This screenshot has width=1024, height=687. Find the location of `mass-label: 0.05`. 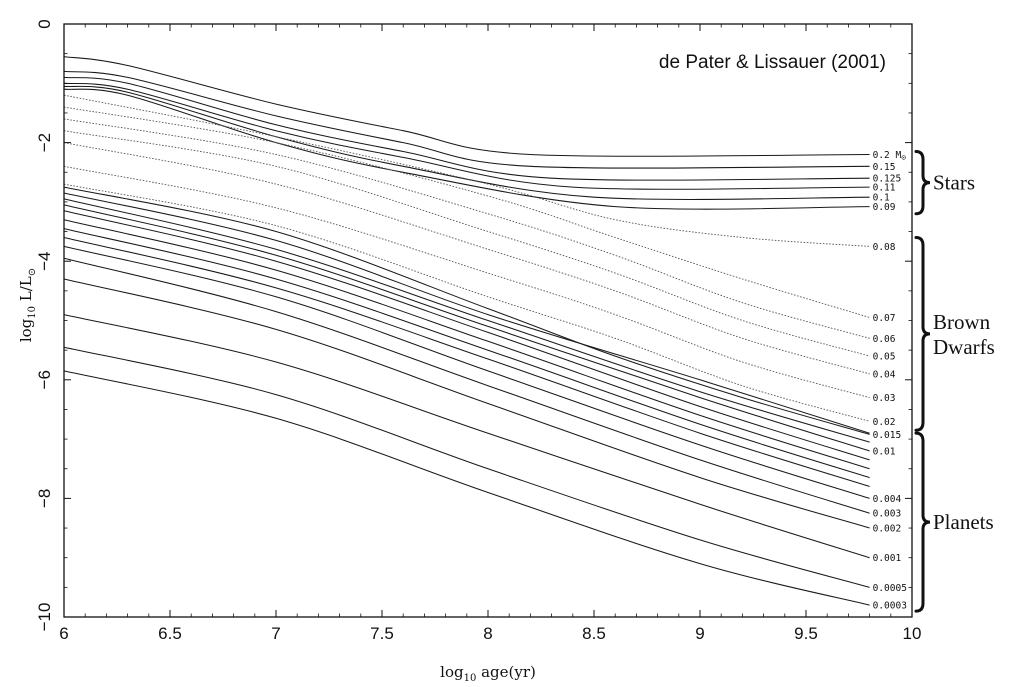

mass-label: 0.05 is located at coordinates (884, 357).